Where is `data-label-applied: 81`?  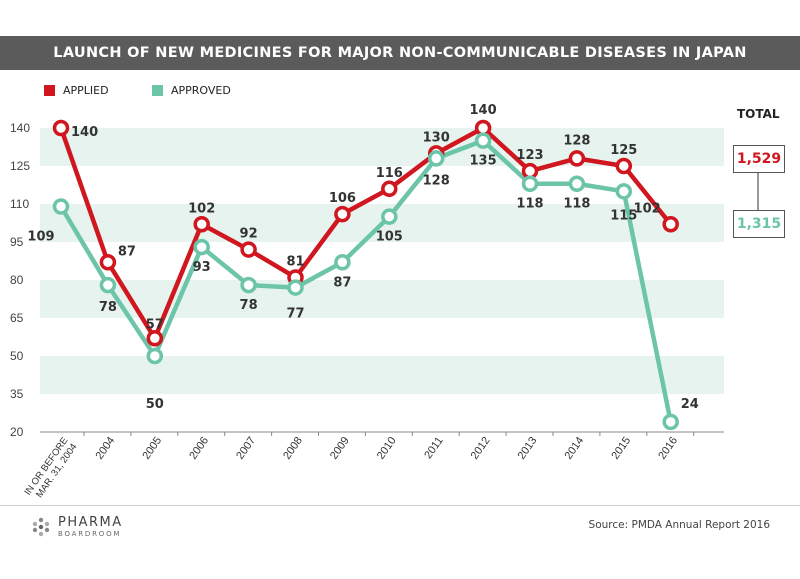
data-label-applied: 81 is located at coordinates (295, 261).